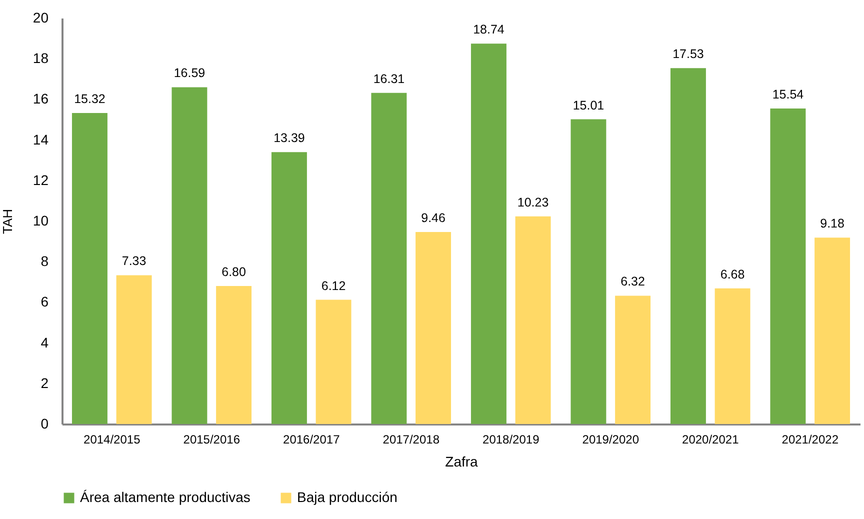 The image size is (864, 519). I want to click on y-tick-label: 14, so click(40, 139).